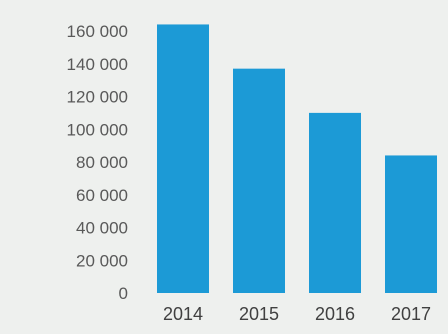 The height and width of the screenshot is (334, 448). Describe the element at coordinates (123, 293) in the screenshot. I see `y-tick-label: 0` at that location.